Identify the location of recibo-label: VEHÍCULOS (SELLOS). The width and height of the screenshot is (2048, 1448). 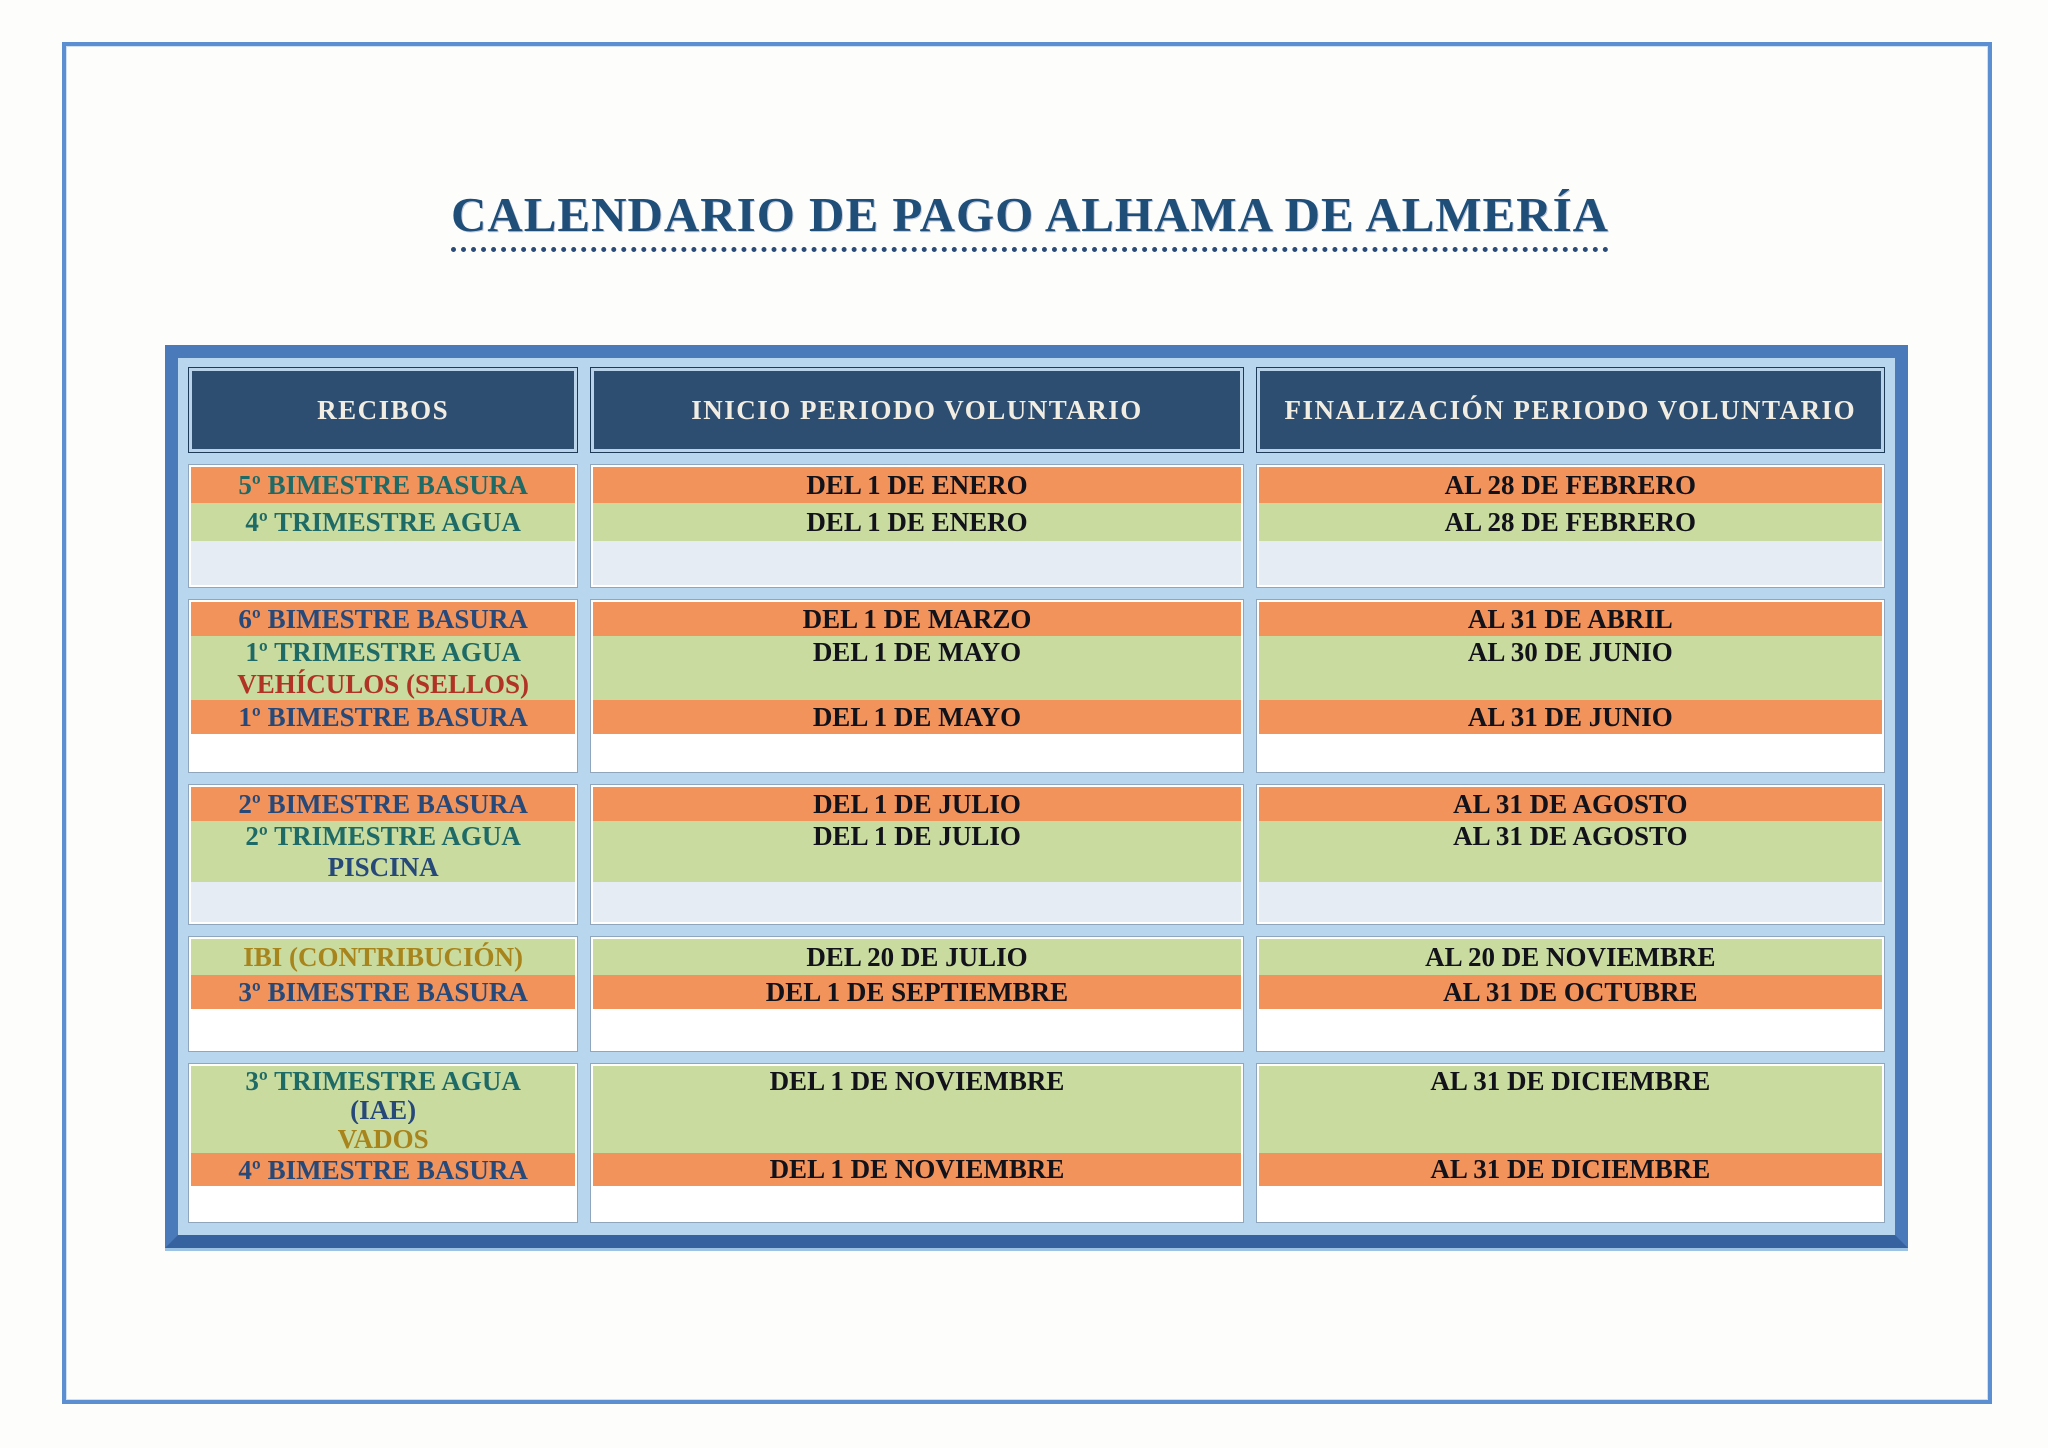
(383, 683).